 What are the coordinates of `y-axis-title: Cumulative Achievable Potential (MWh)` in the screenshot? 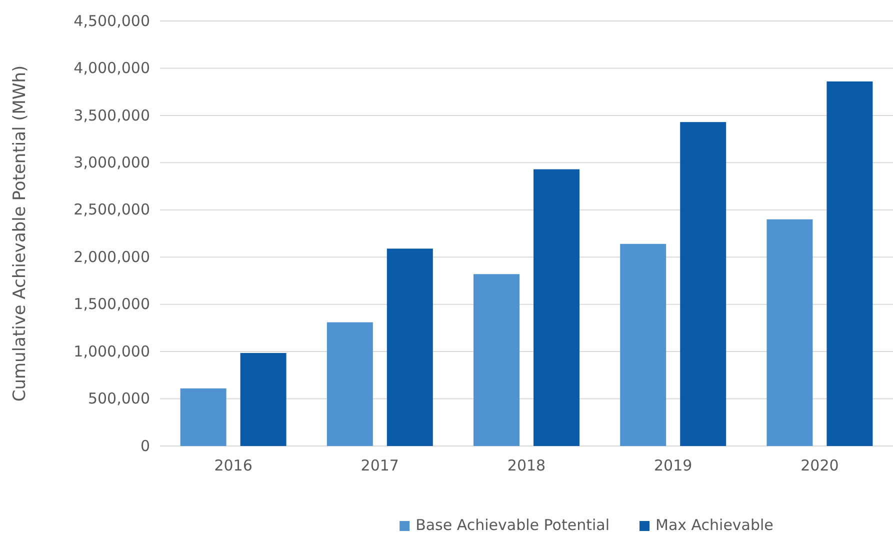 It's located at (20, 233).